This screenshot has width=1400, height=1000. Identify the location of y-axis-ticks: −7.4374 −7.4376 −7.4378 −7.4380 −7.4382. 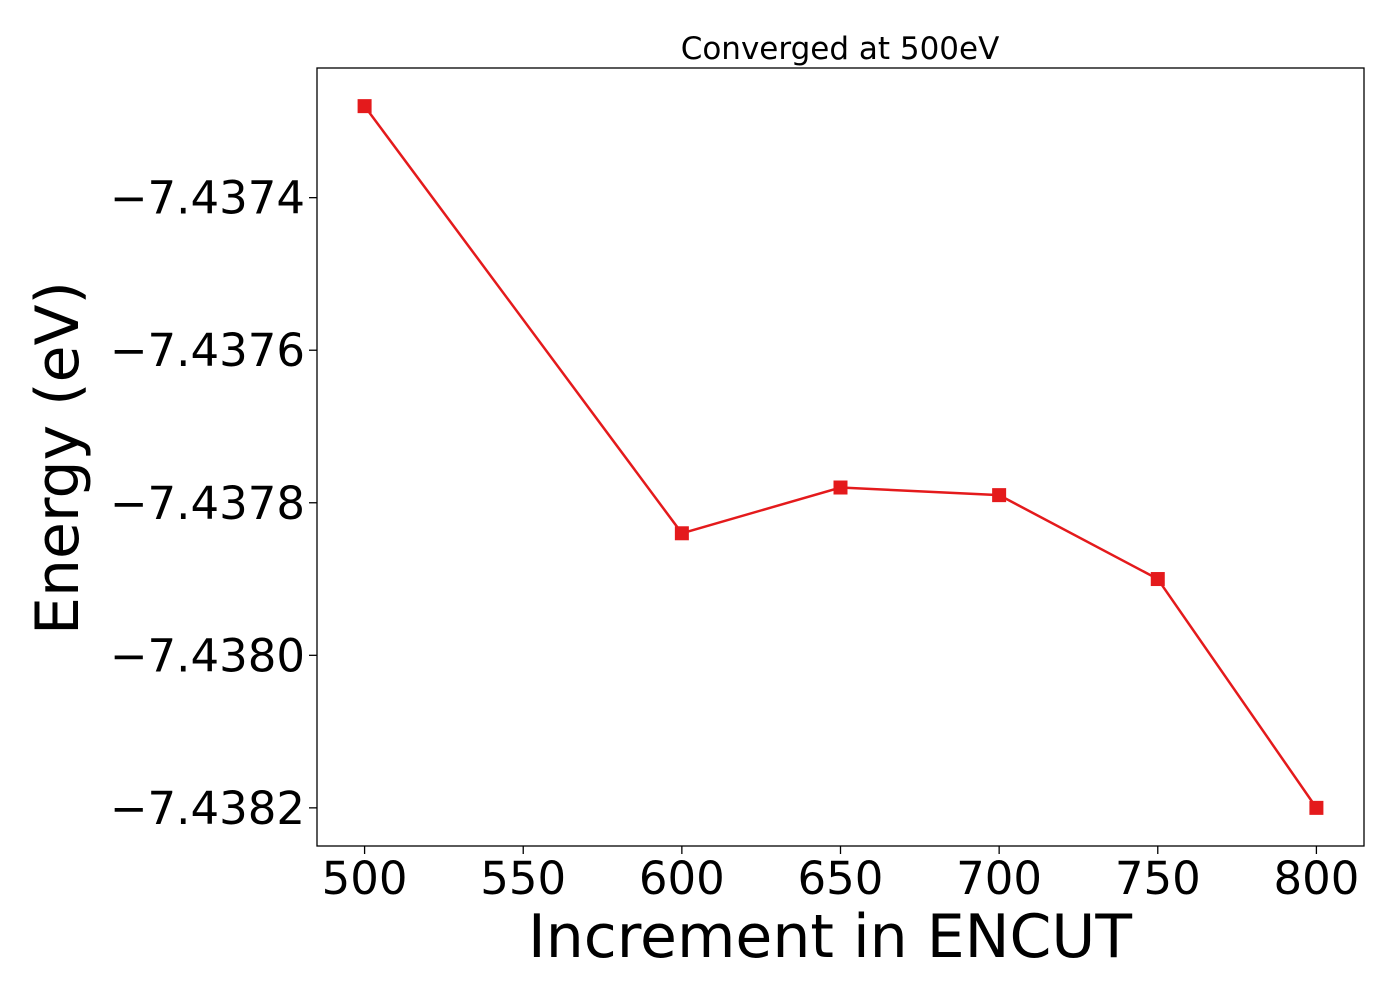
(213, 503).